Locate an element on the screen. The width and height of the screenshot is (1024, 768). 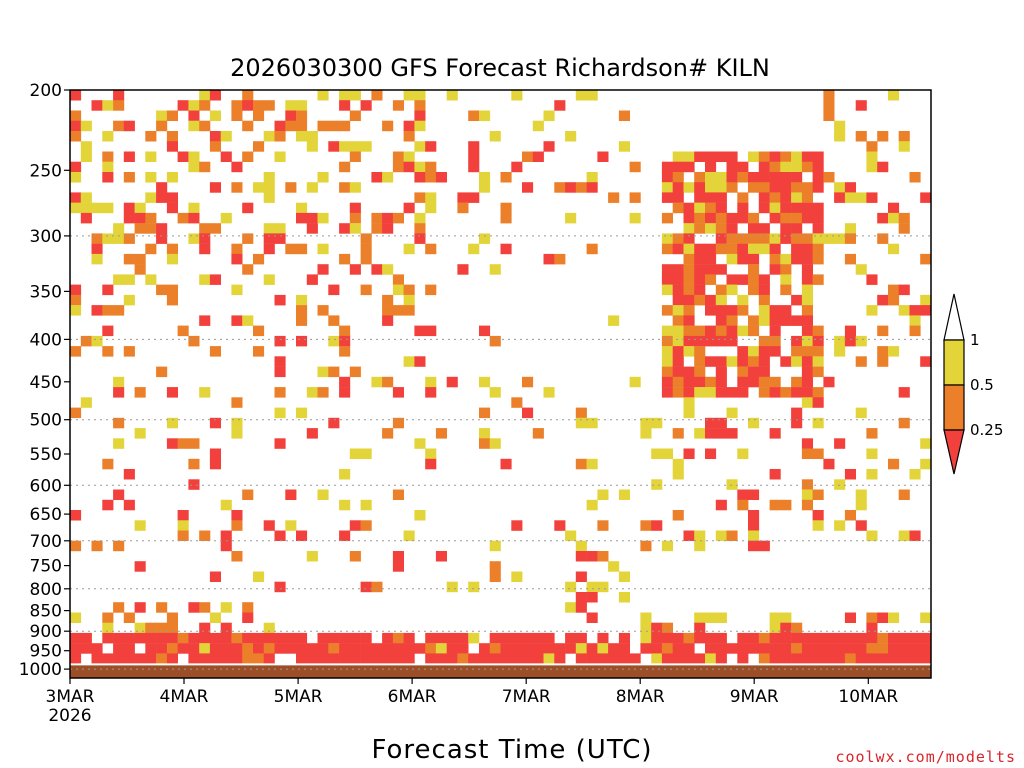
x-tick-year: 2026 is located at coordinates (69, 716).